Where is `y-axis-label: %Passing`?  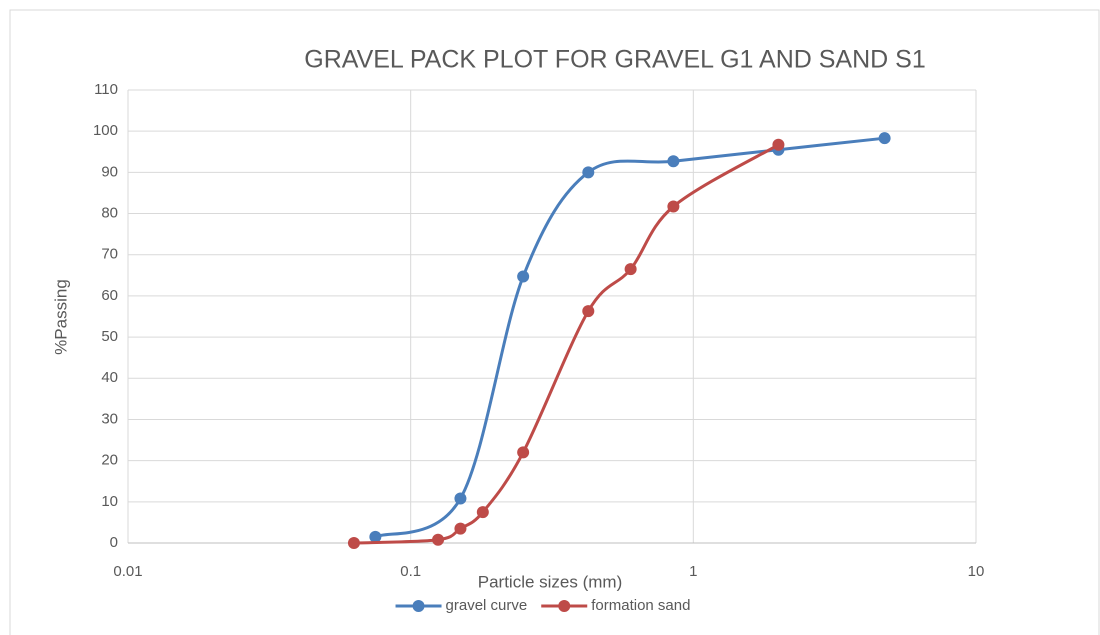
y-axis-label: %Passing is located at coordinates (60, 317).